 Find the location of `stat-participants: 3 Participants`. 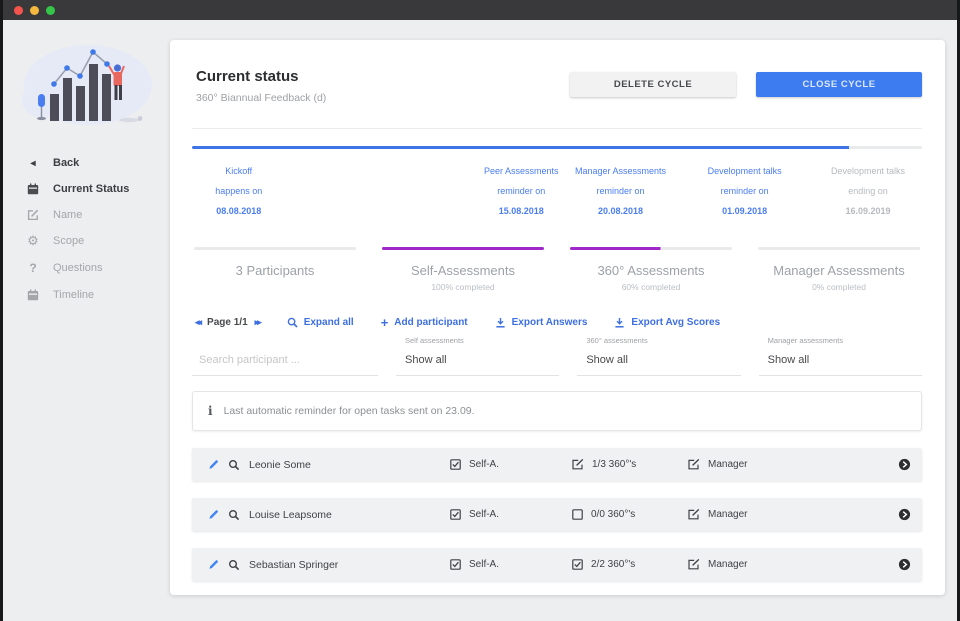

stat-participants: 3 Participants is located at coordinates (275, 269).